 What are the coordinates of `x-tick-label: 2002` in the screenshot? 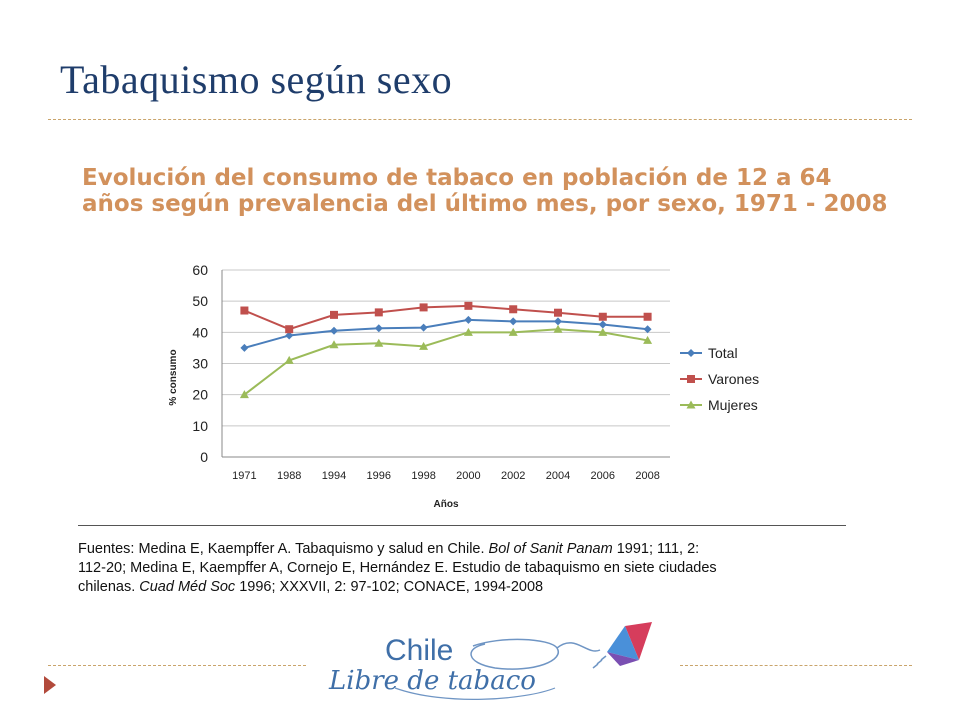 It's located at (513, 476).